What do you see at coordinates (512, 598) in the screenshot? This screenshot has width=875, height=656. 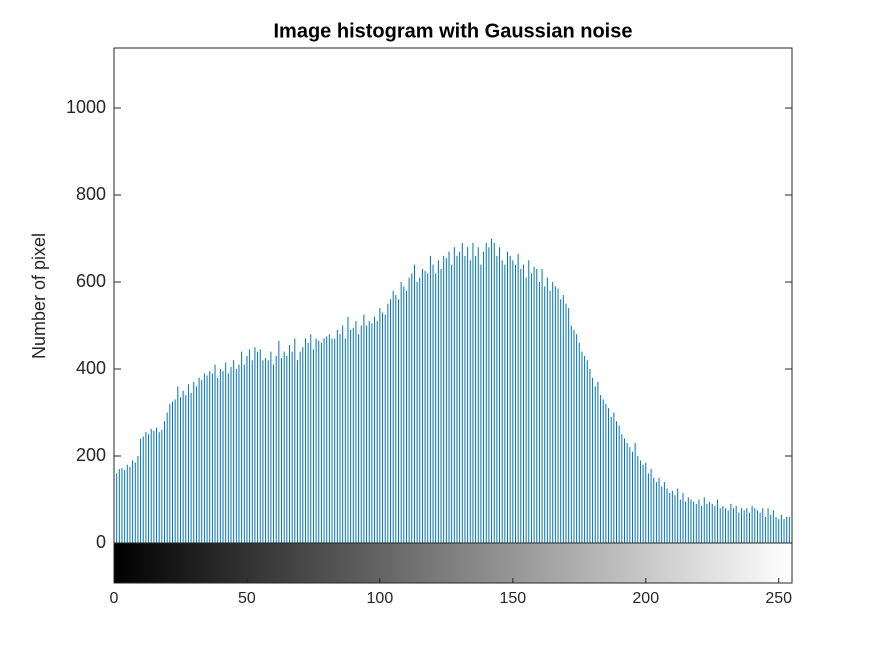 I see `x-tick-label: 150` at bounding box center [512, 598].